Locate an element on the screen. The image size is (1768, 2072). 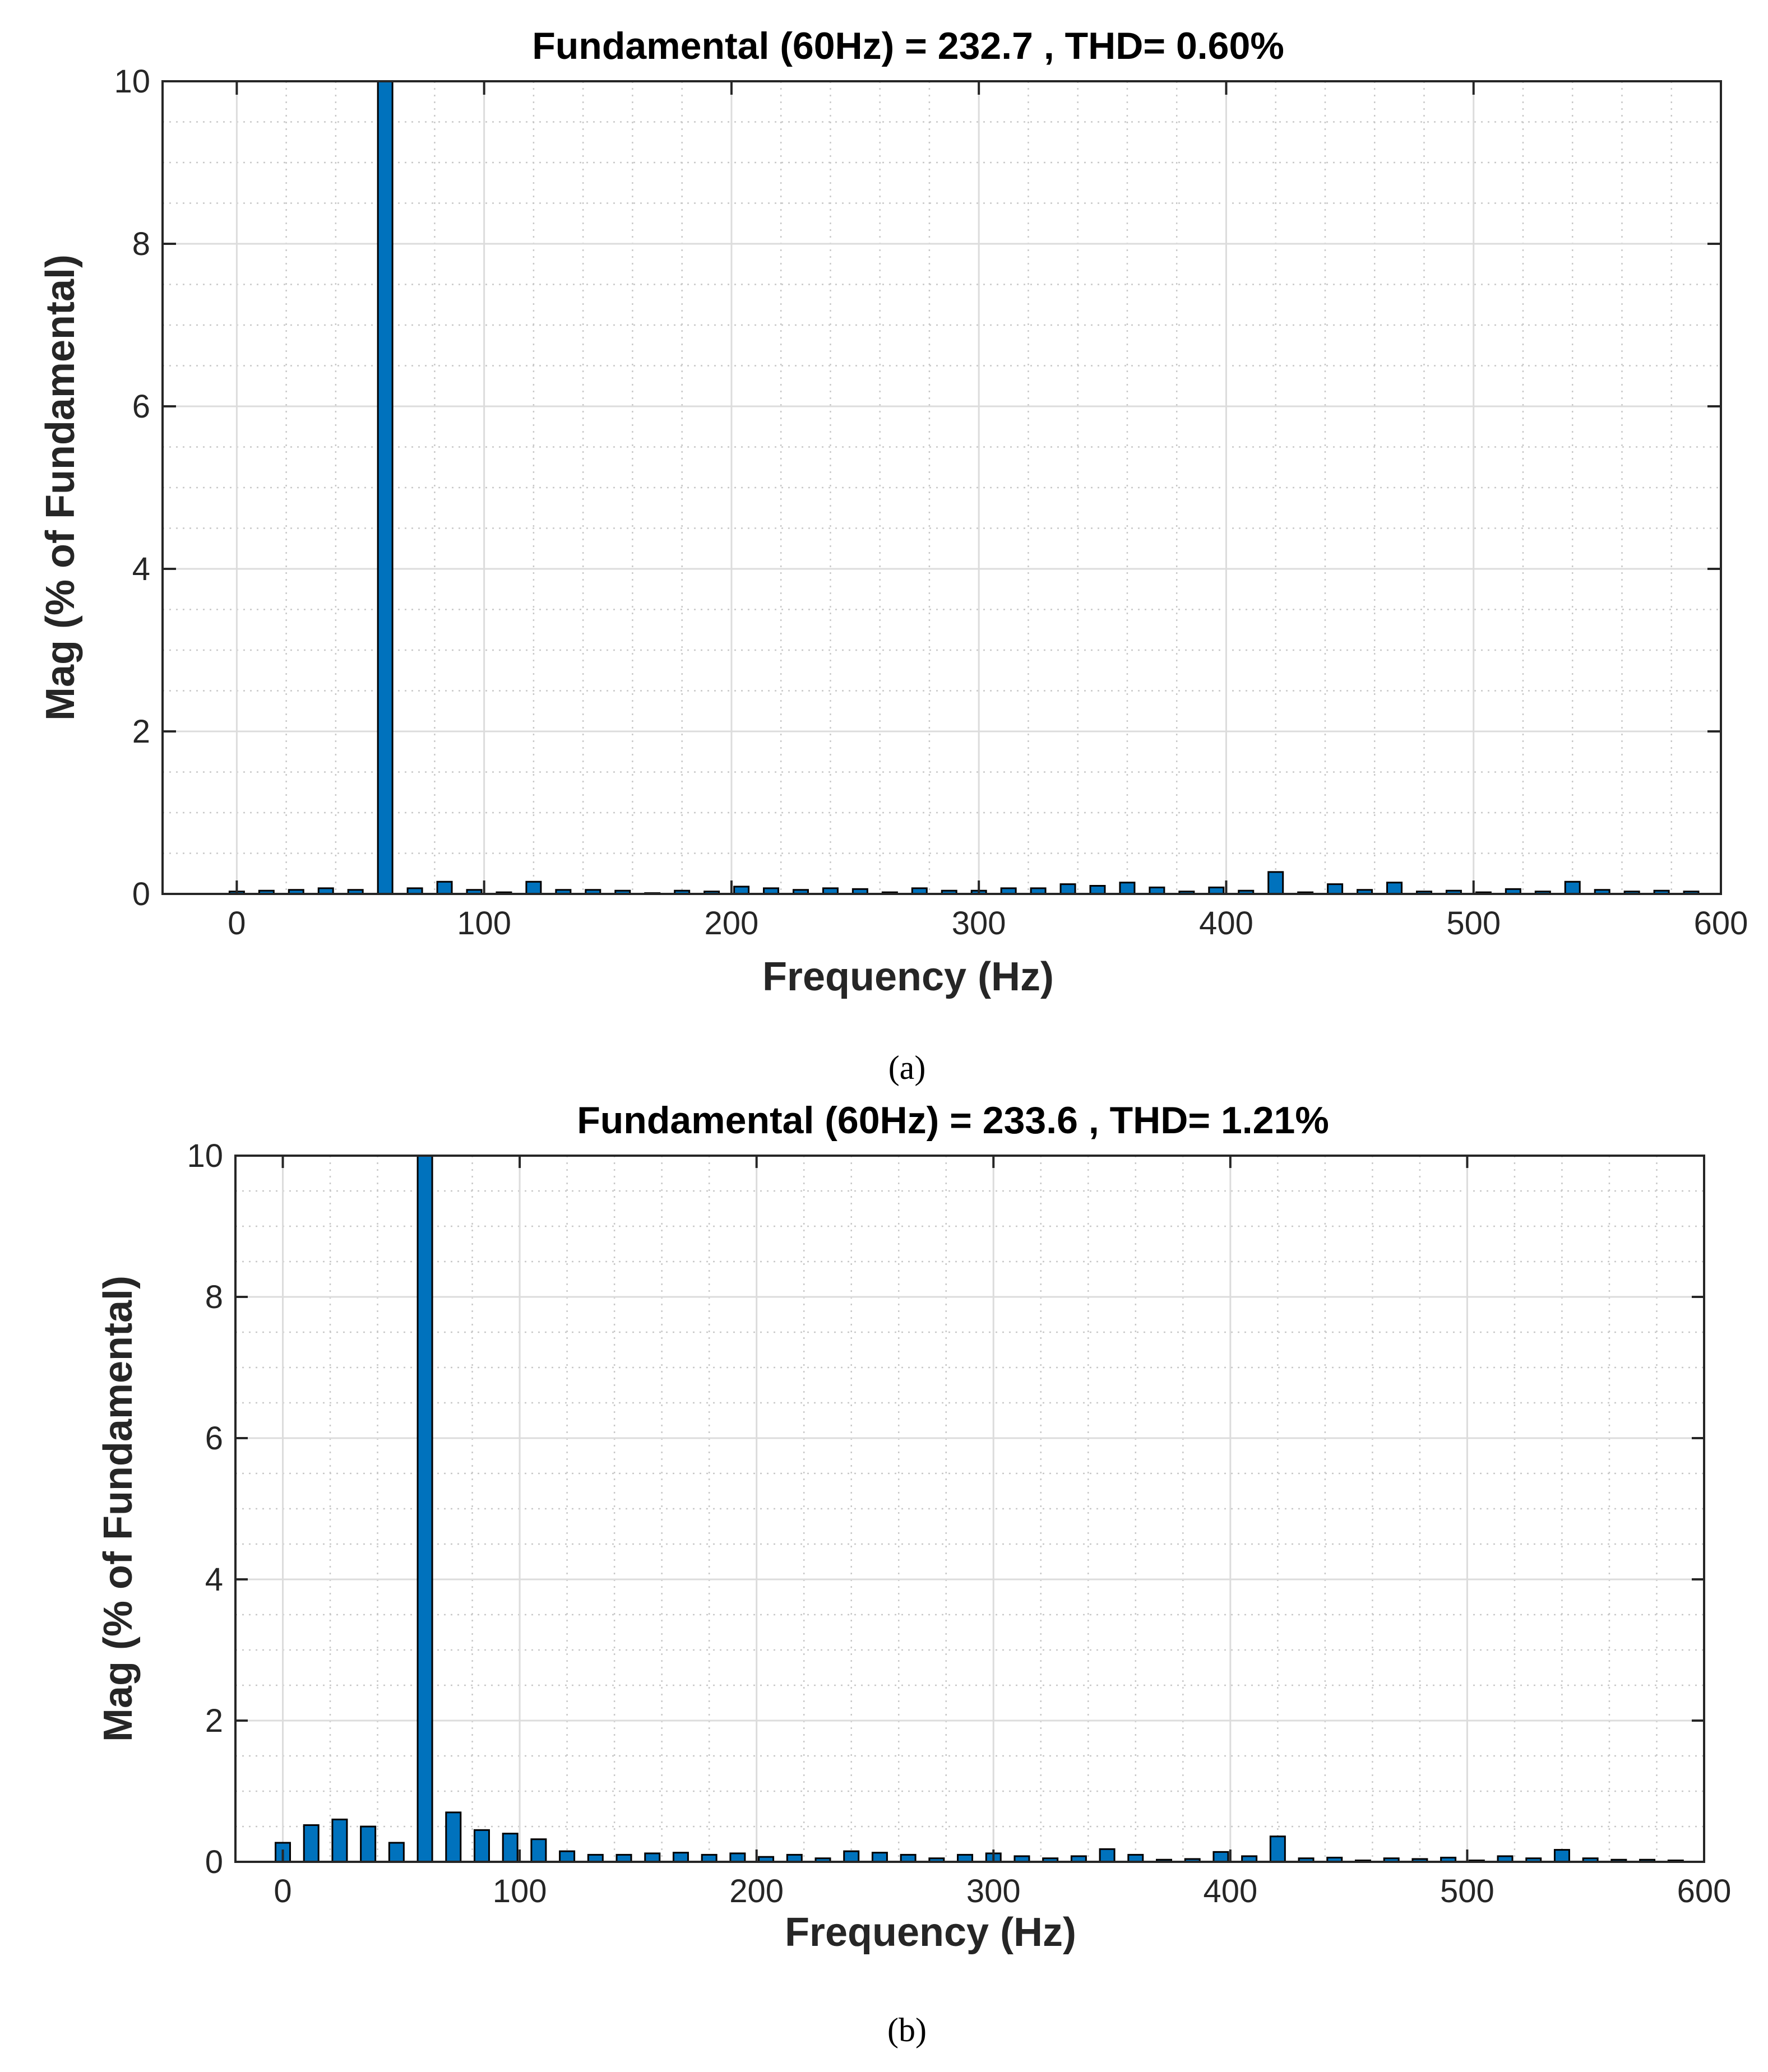
chart-b-bar-60hz is located at coordinates (425, 1509).